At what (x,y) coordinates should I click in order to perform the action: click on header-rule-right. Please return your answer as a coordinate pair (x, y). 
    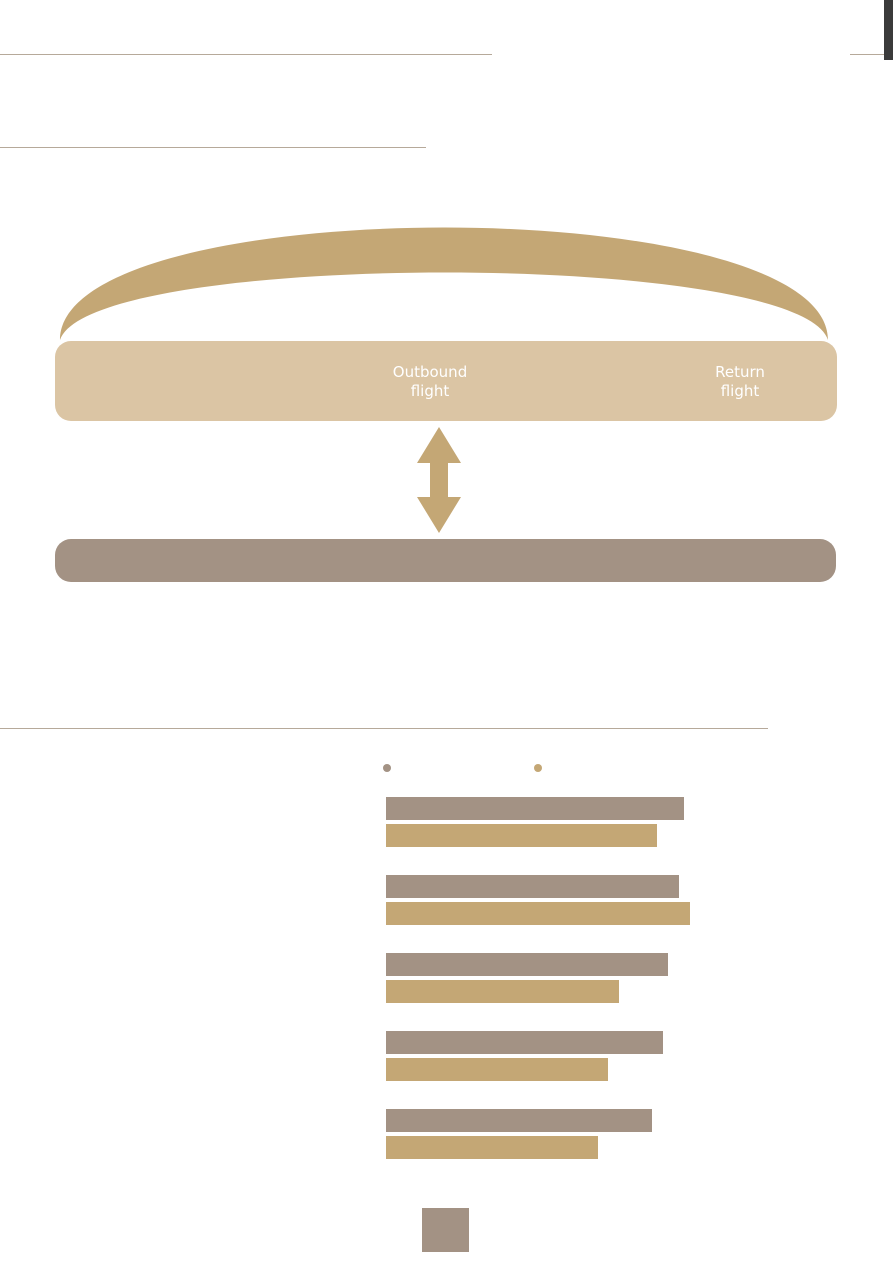
    Looking at the image, I should click on (871, 54).